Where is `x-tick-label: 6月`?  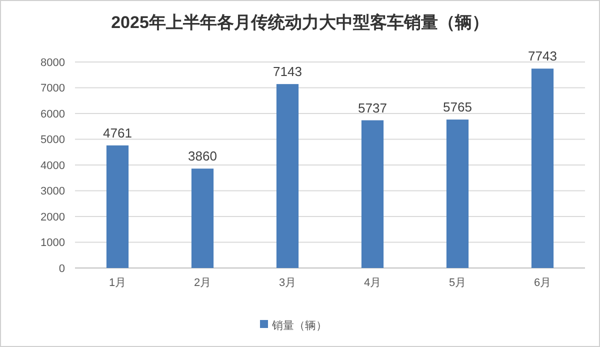
x-tick-label: 6月 is located at coordinates (543, 283).